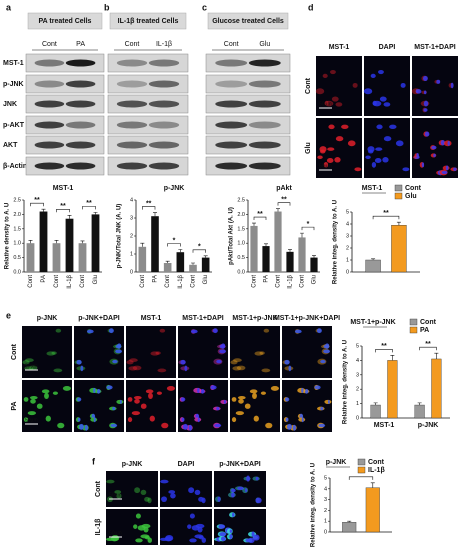  I want to click on lane-label: Cont, so click(231, 44).